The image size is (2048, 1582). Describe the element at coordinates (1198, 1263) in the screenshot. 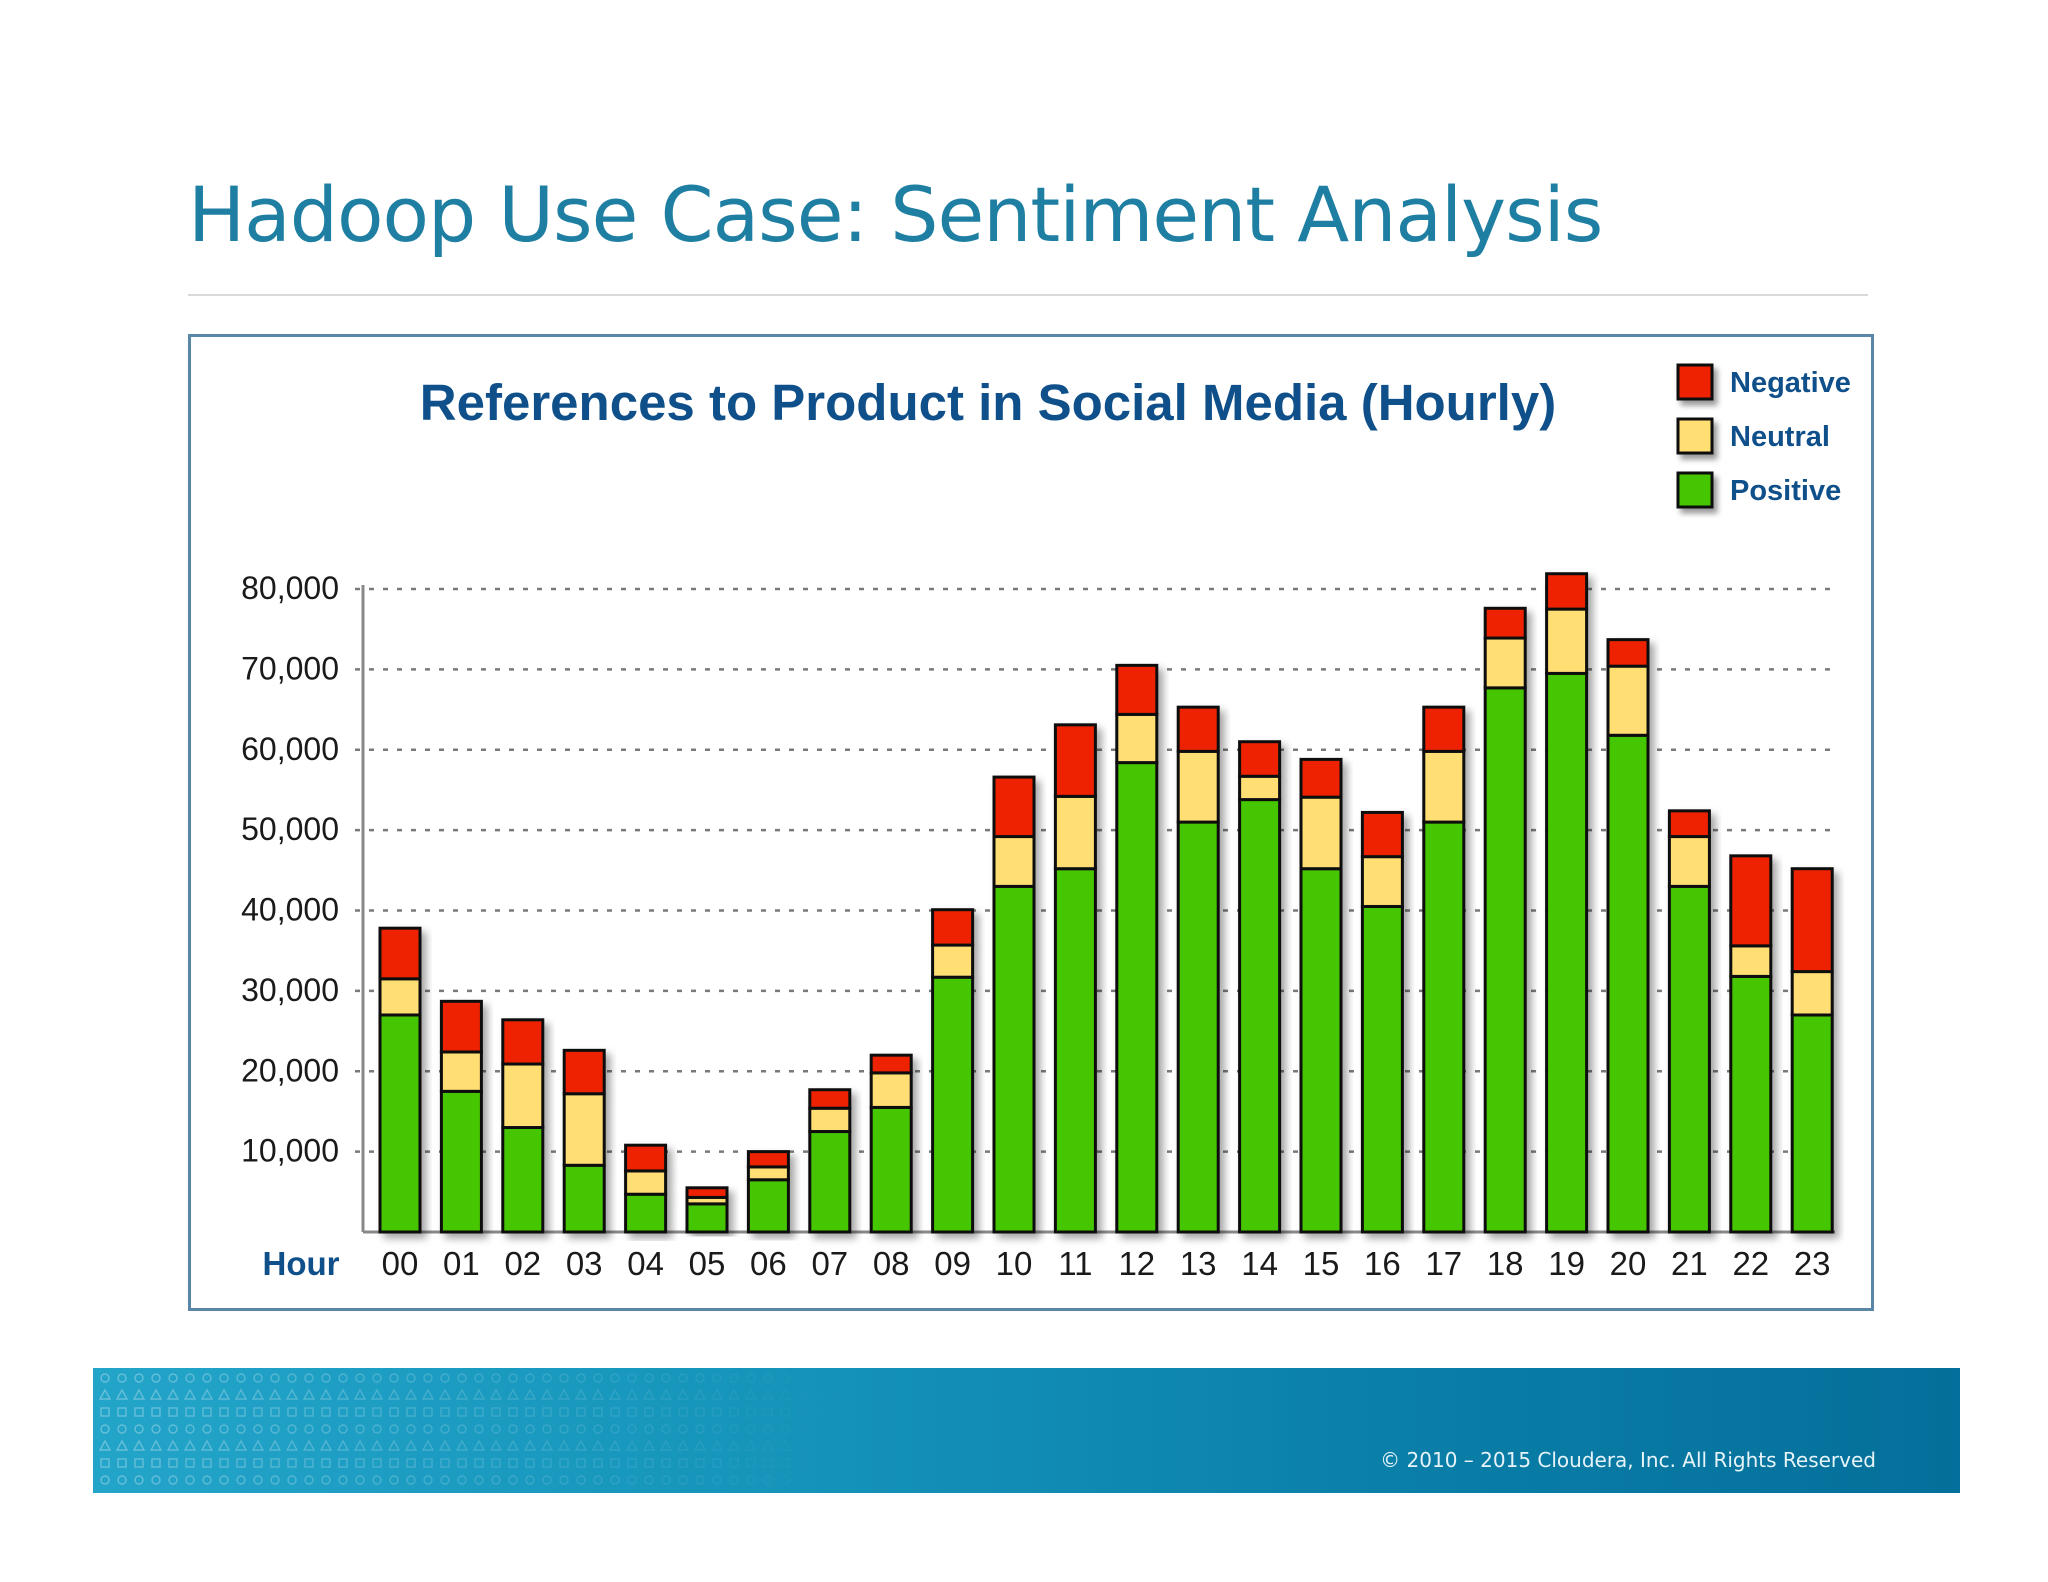

I see `x-tick-label-13: 13` at that location.